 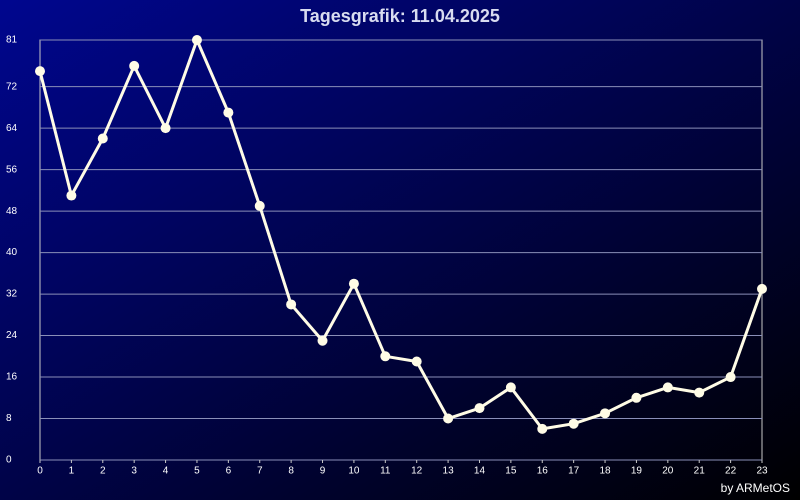 What do you see at coordinates (229, 471) in the screenshot?
I see `x-tick-label: 6` at bounding box center [229, 471].